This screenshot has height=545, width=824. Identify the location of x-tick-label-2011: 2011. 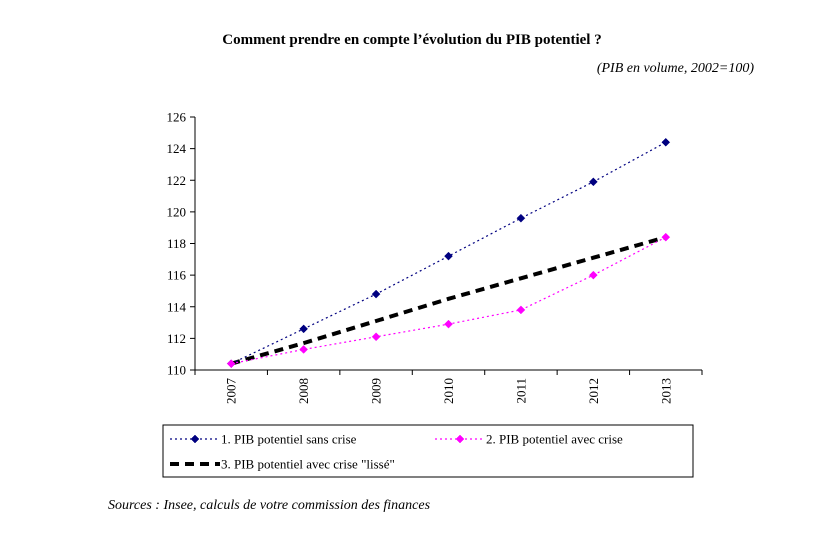
(520, 391).